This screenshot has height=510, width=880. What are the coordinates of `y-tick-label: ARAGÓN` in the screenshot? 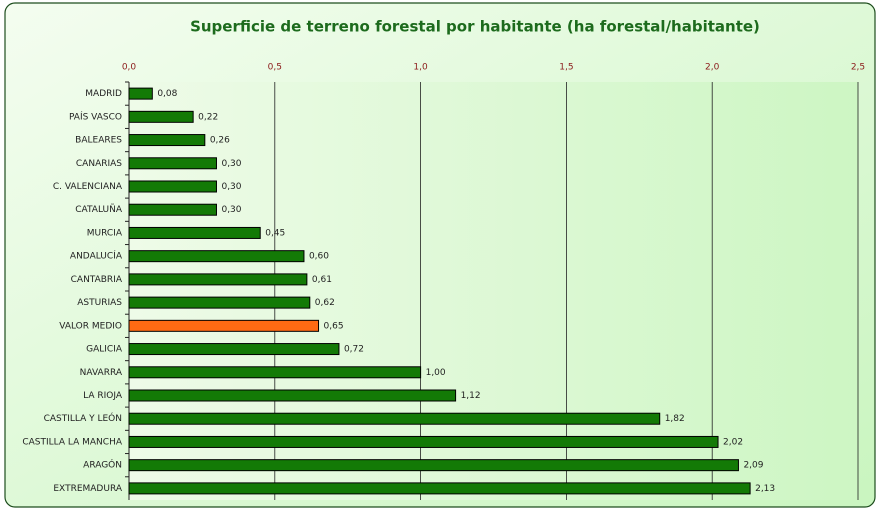 It's located at (102, 465).